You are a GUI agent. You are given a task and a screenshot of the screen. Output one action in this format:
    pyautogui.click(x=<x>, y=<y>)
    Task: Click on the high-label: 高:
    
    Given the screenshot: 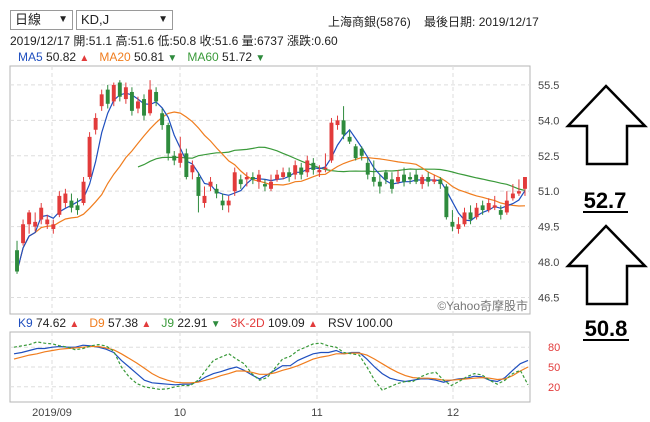 What is the action you would take?
    pyautogui.click(x=123, y=41)
    